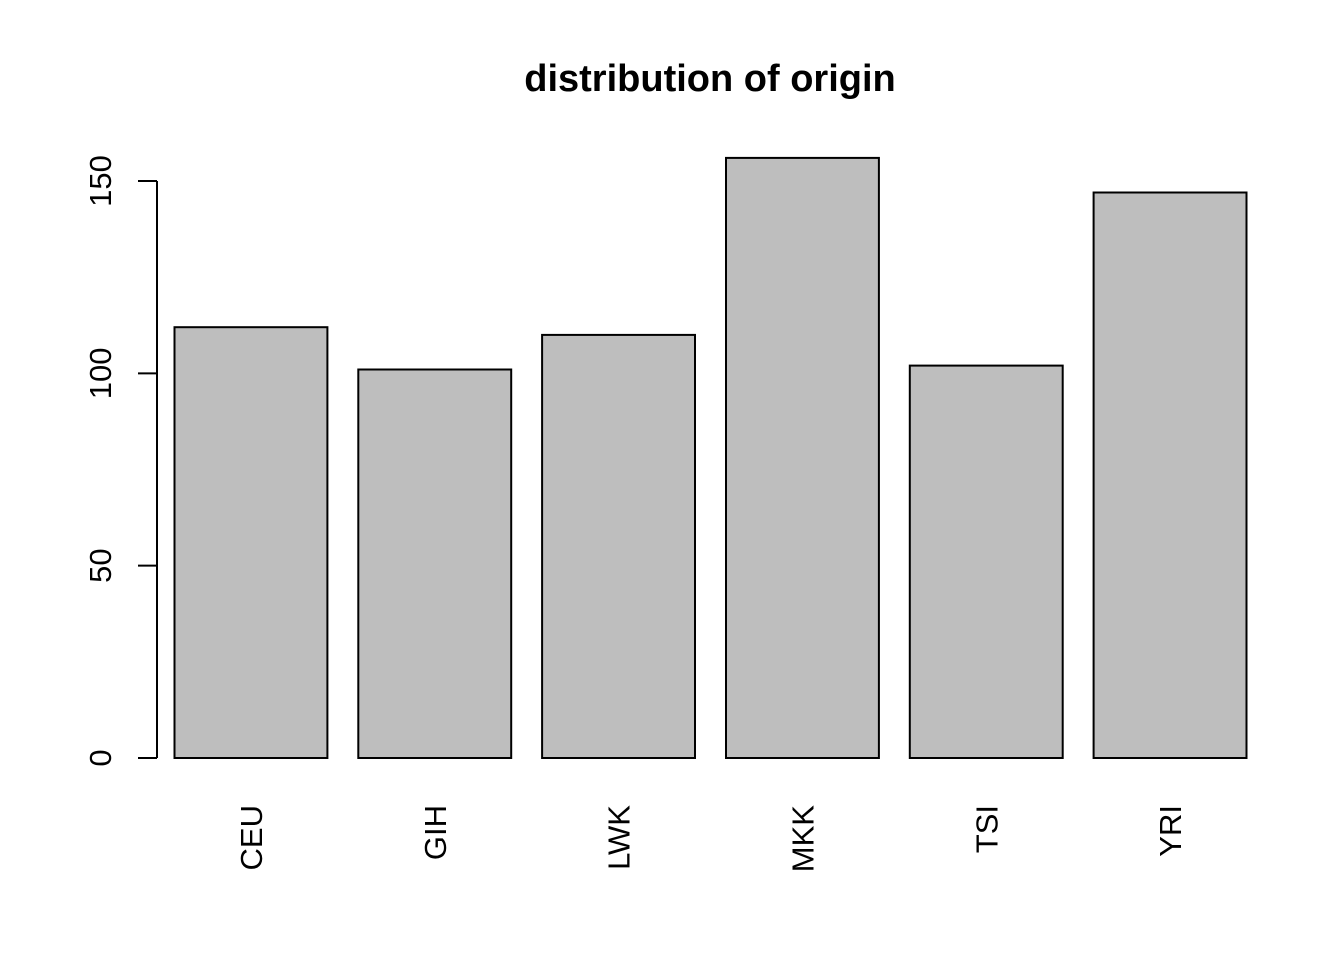  Describe the element at coordinates (100, 565) in the screenshot. I see `y-tick-label: 50` at that location.